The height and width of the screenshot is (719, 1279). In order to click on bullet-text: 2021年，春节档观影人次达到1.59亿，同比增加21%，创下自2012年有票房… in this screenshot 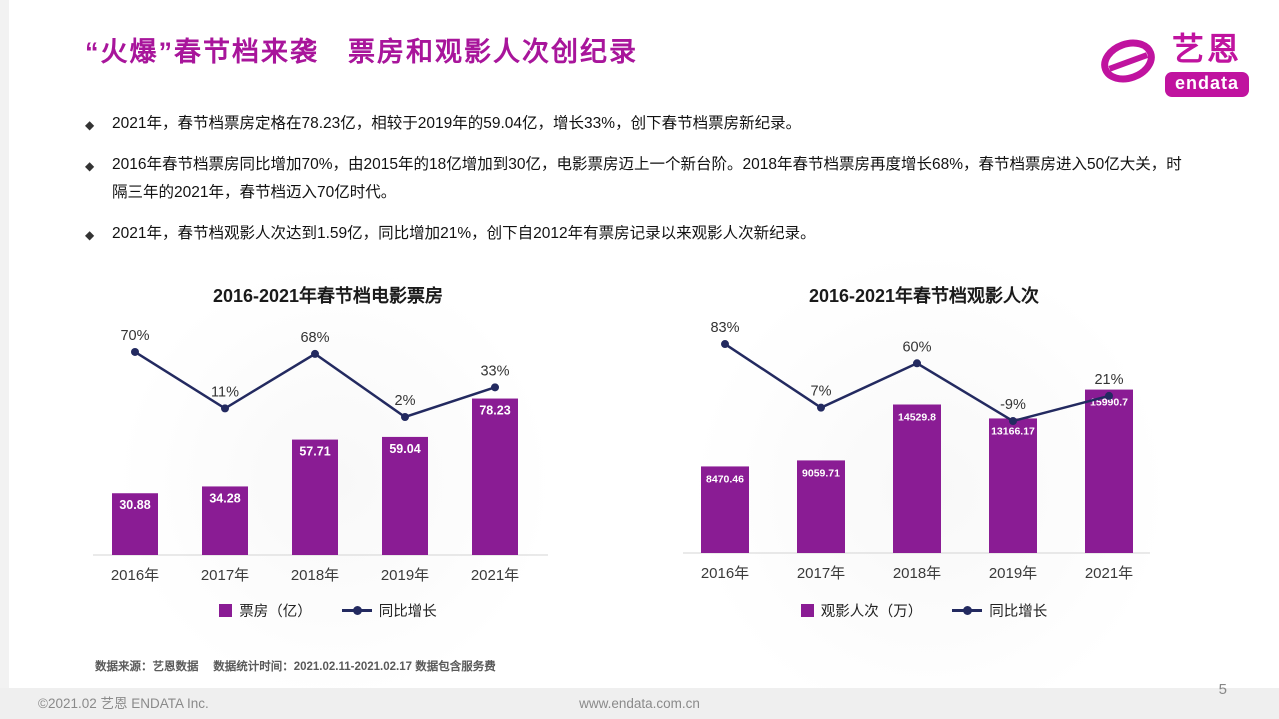, I will do `click(464, 233)`.